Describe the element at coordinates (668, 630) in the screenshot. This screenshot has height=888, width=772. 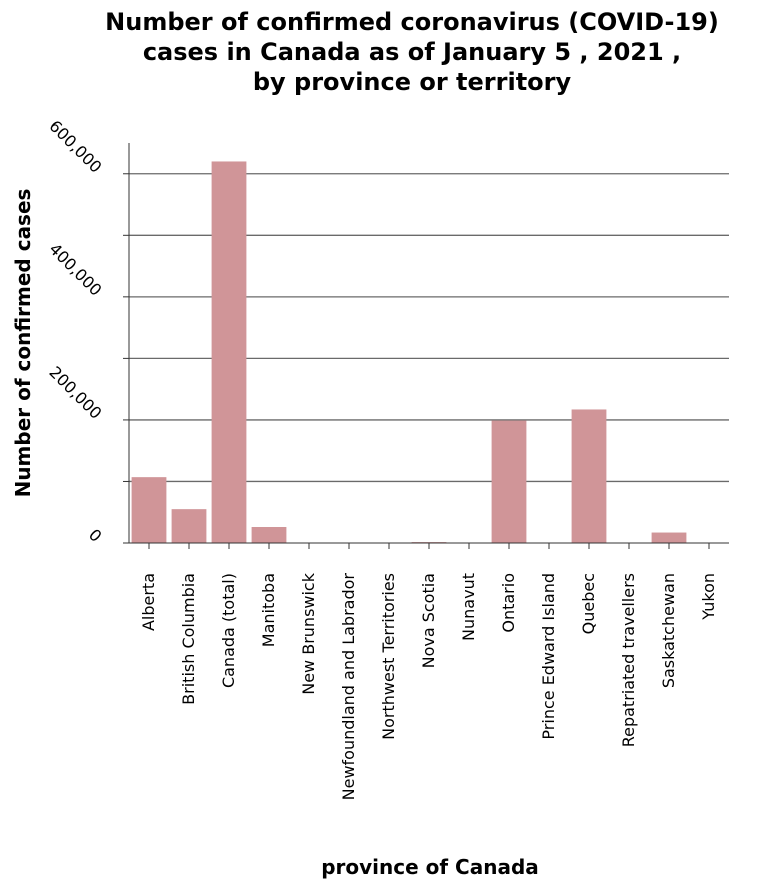
I see `x-tick-label: Saskatchewan` at that location.